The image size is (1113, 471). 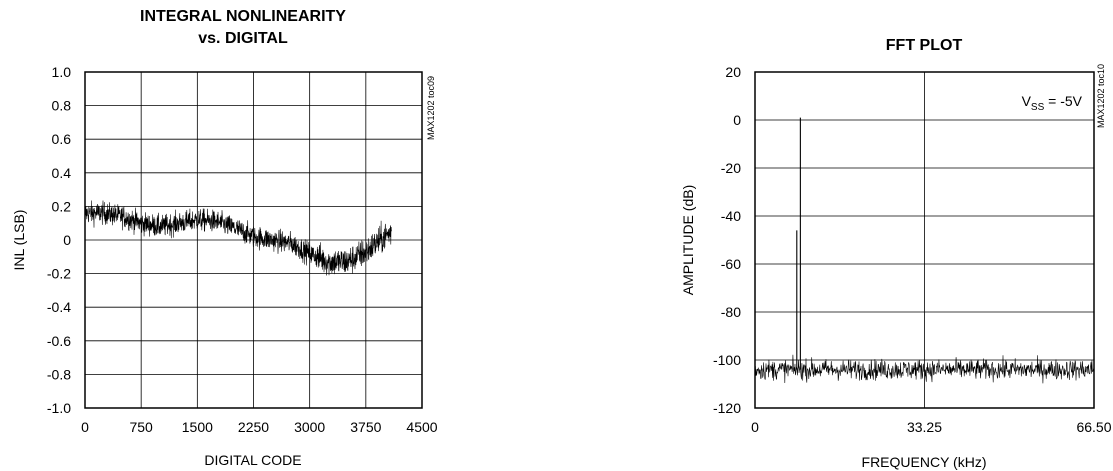 What do you see at coordinates (62, 139) in the screenshot?
I see `y-tick-label: 0.6` at bounding box center [62, 139].